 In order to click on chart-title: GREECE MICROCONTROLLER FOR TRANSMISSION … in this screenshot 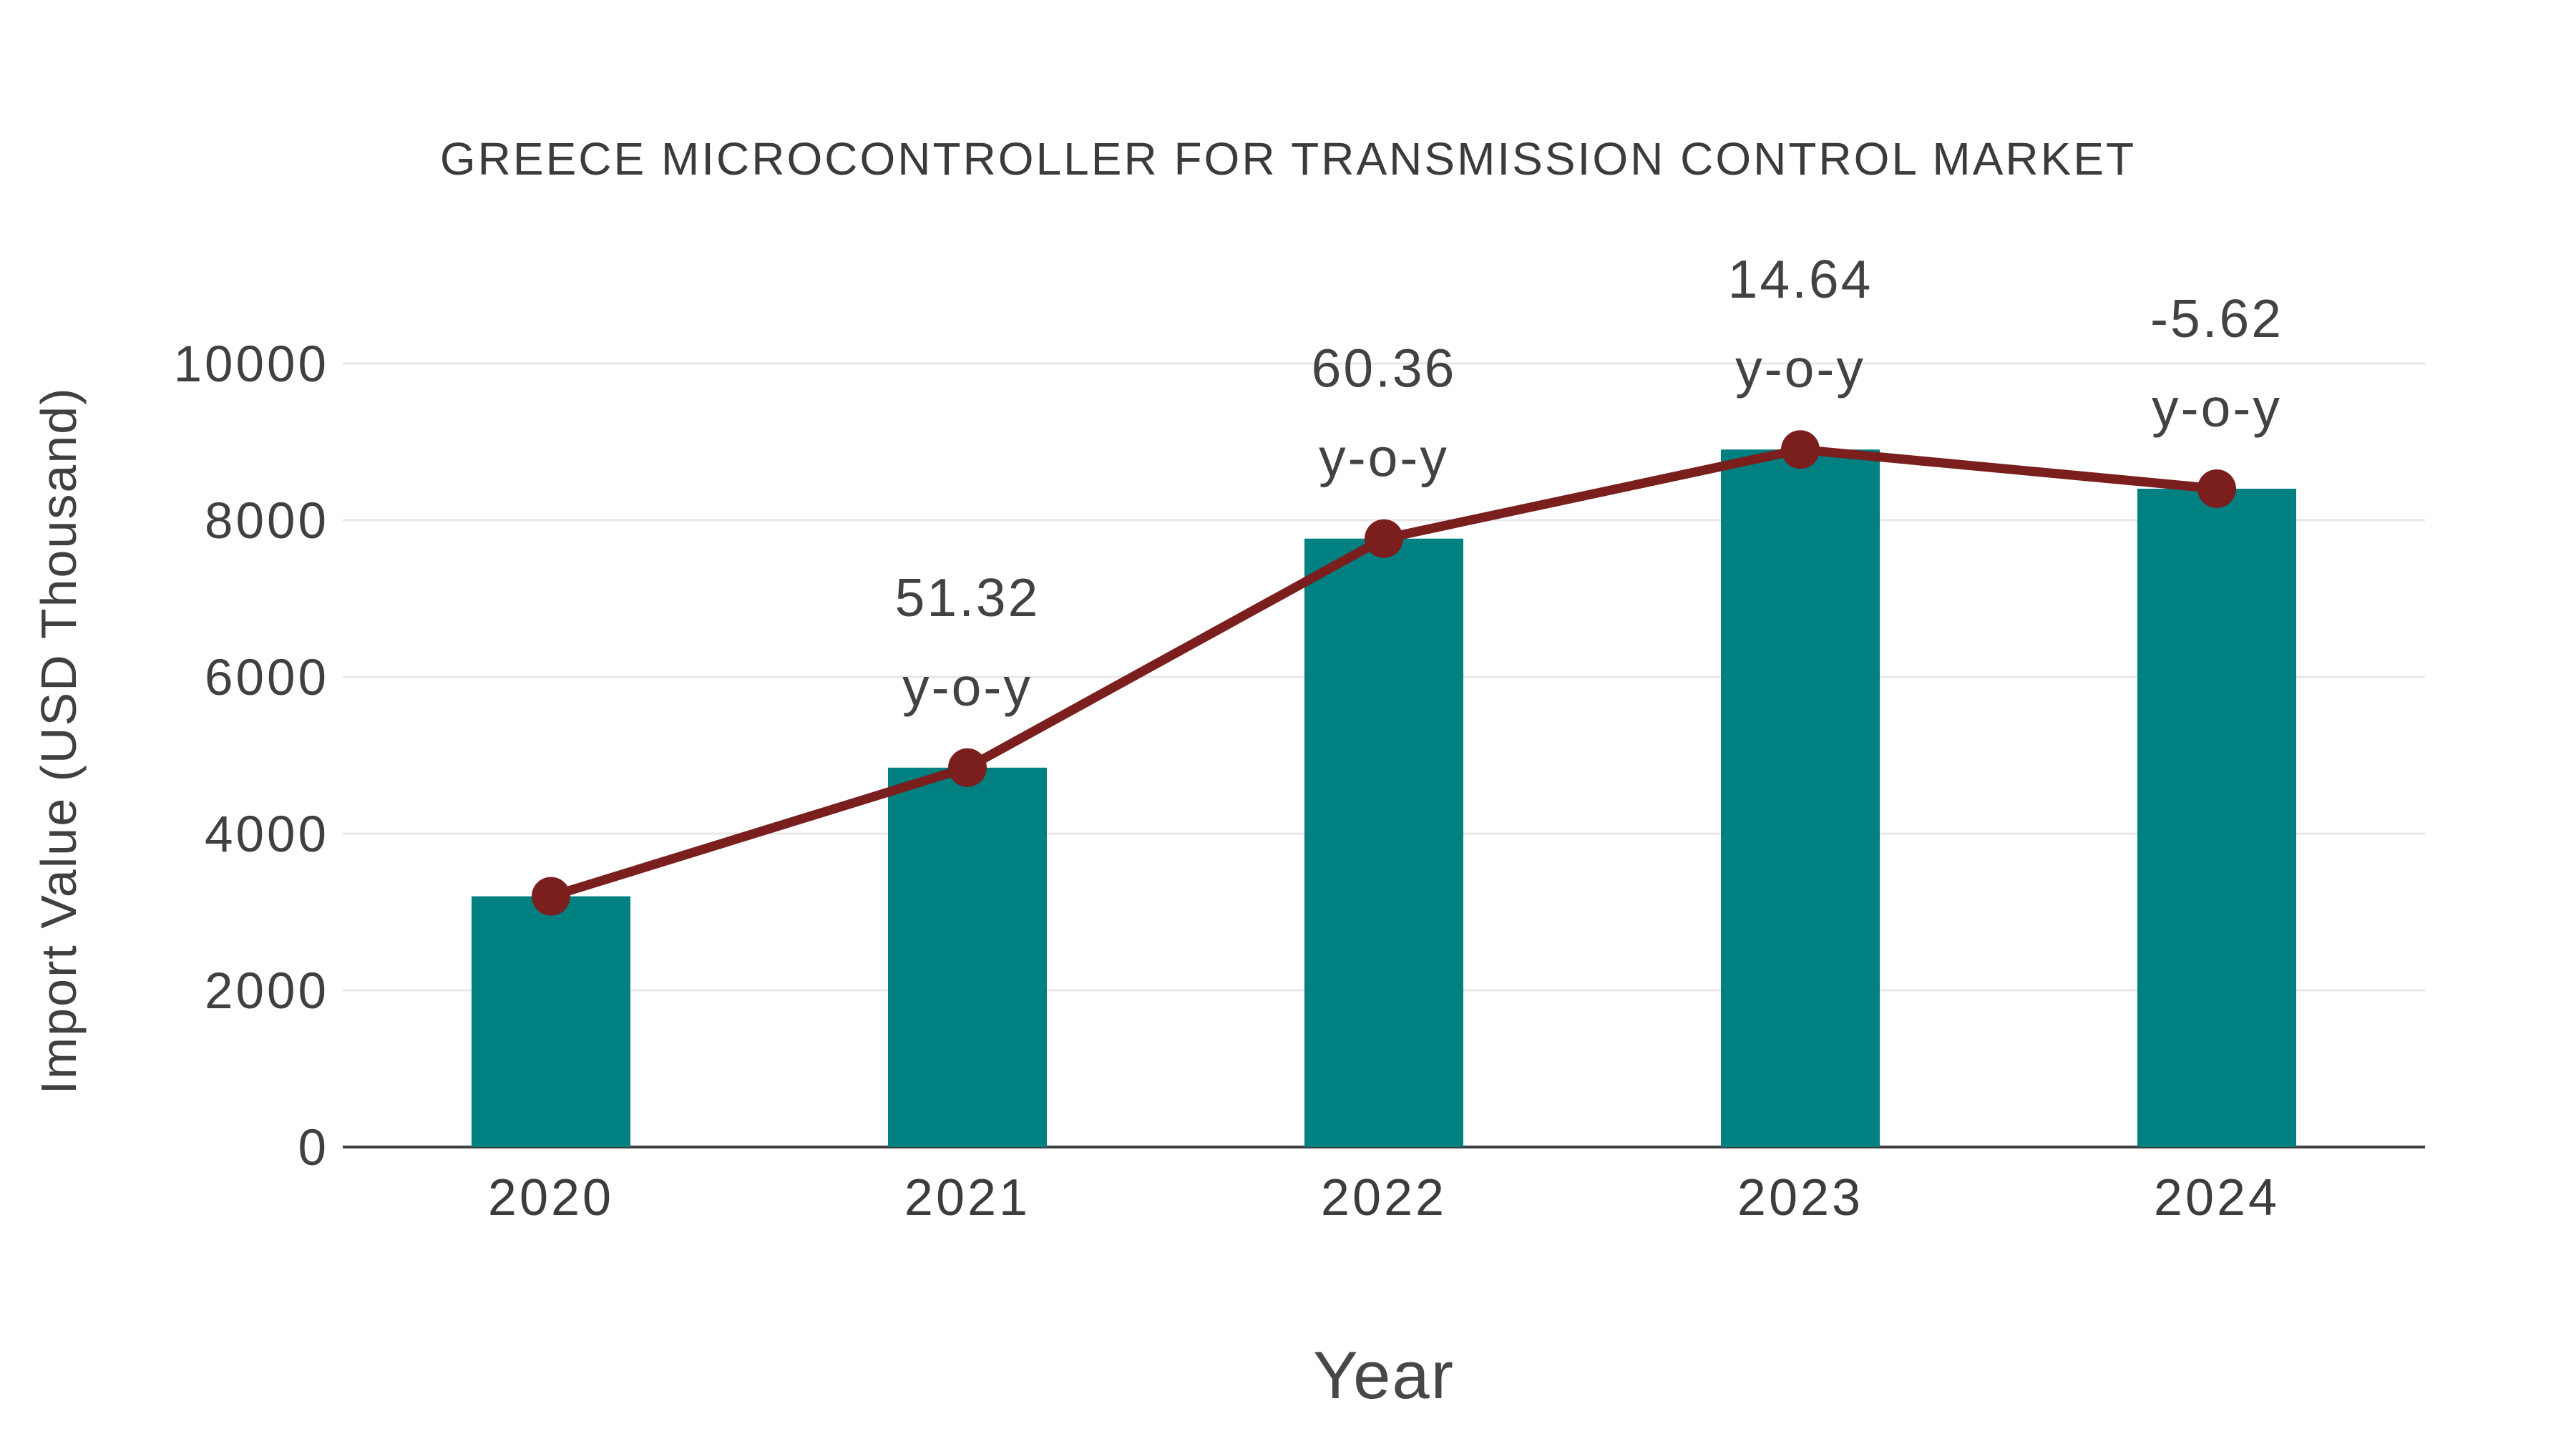, I will do `click(1288, 159)`.